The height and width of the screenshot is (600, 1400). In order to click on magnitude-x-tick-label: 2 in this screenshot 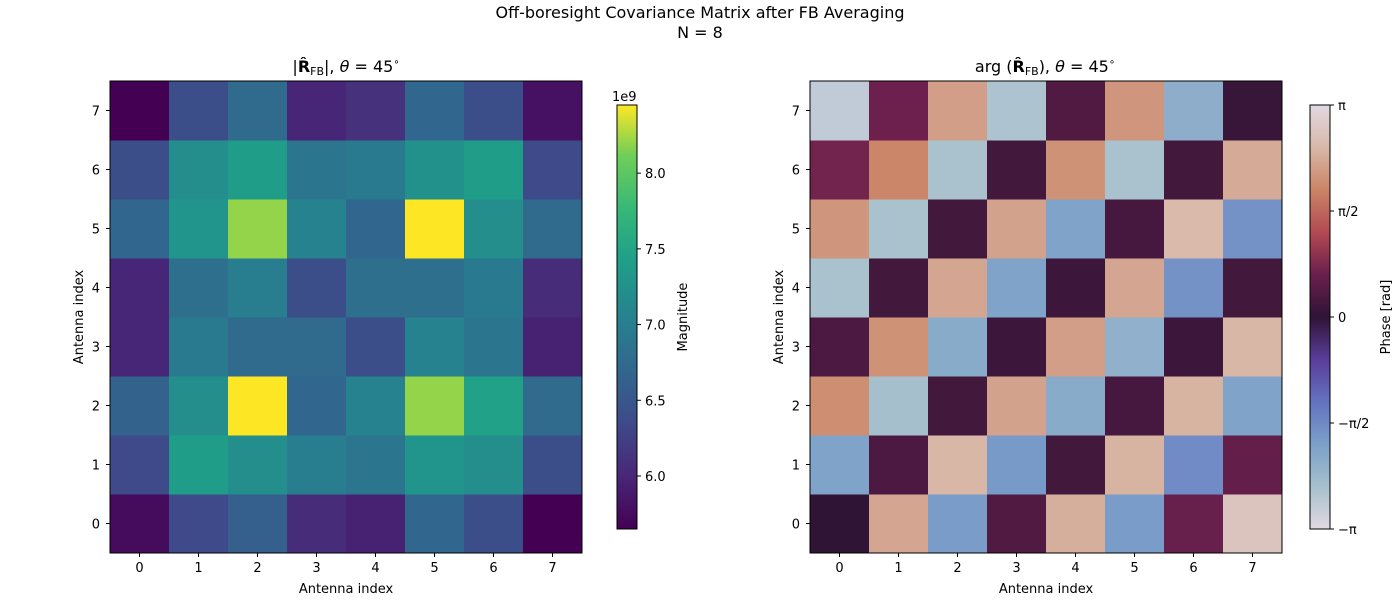, I will do `click(257, 568)`.